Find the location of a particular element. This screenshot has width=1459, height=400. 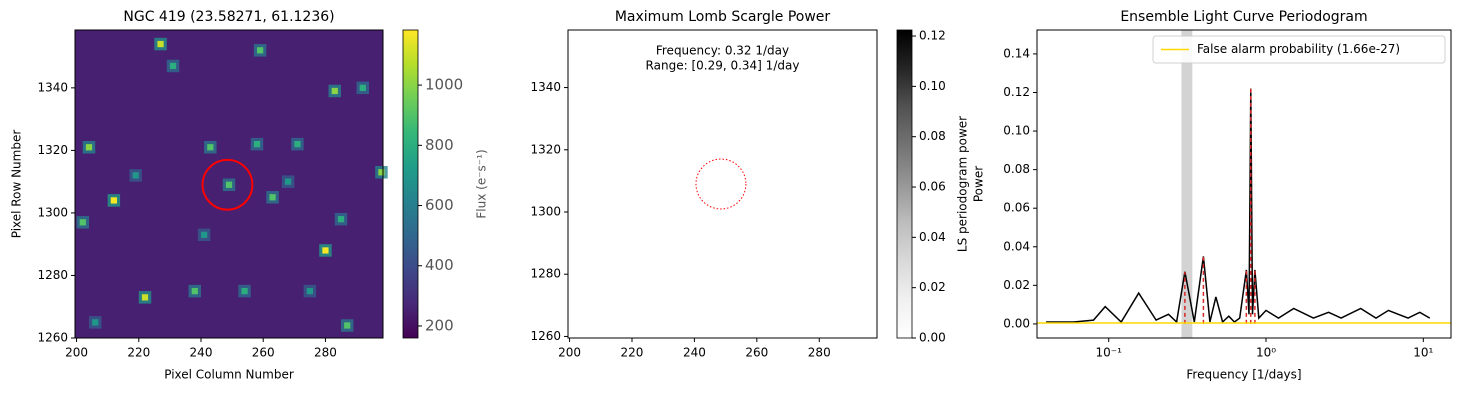

colorbar-tick-label: 0.06 is located at coordinates (932, 187).